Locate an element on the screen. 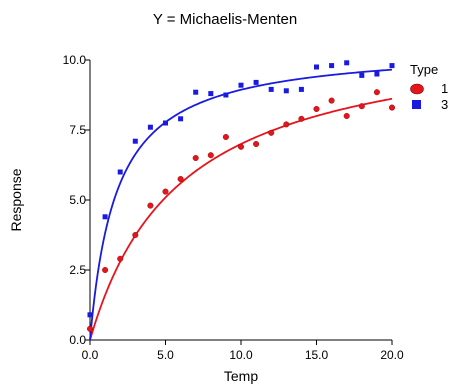  x-tick-label: 20.0 is located at coordinates (392, 355).